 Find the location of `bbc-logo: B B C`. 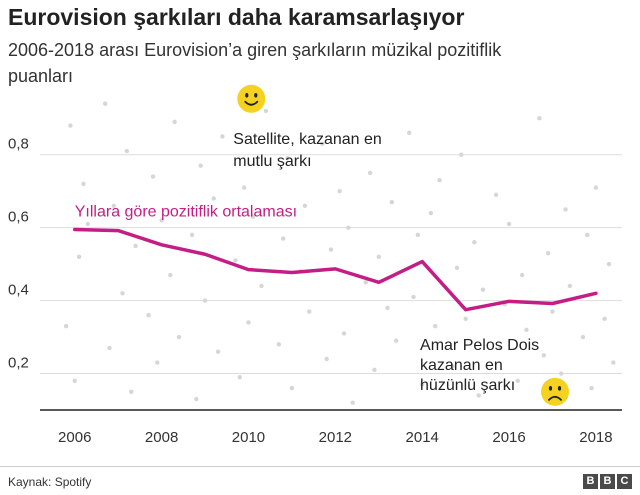

bbc-logo: B B C is located at coordinates (607, 481).